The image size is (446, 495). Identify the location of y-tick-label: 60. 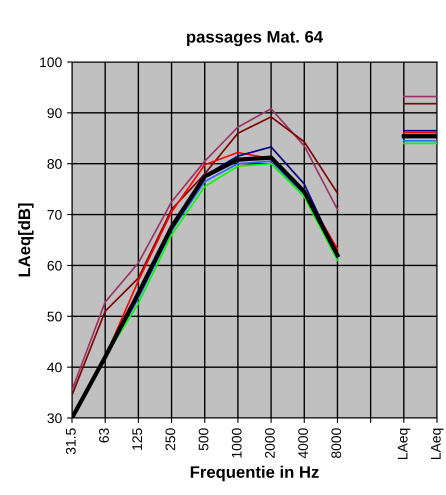
(55, 265).